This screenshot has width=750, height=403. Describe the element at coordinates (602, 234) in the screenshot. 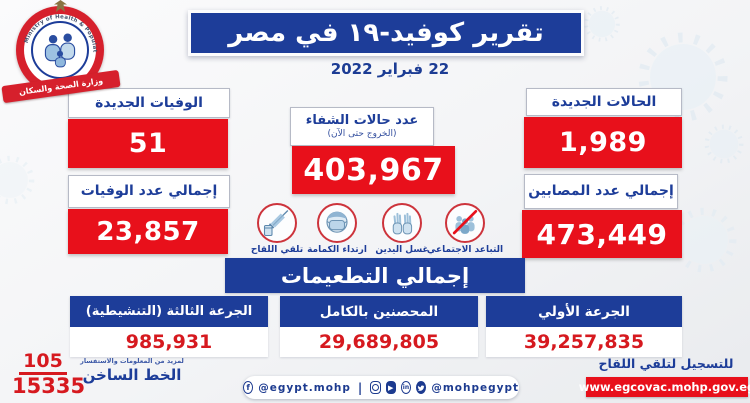

I see `total-cases-value: 473,449` at that location.